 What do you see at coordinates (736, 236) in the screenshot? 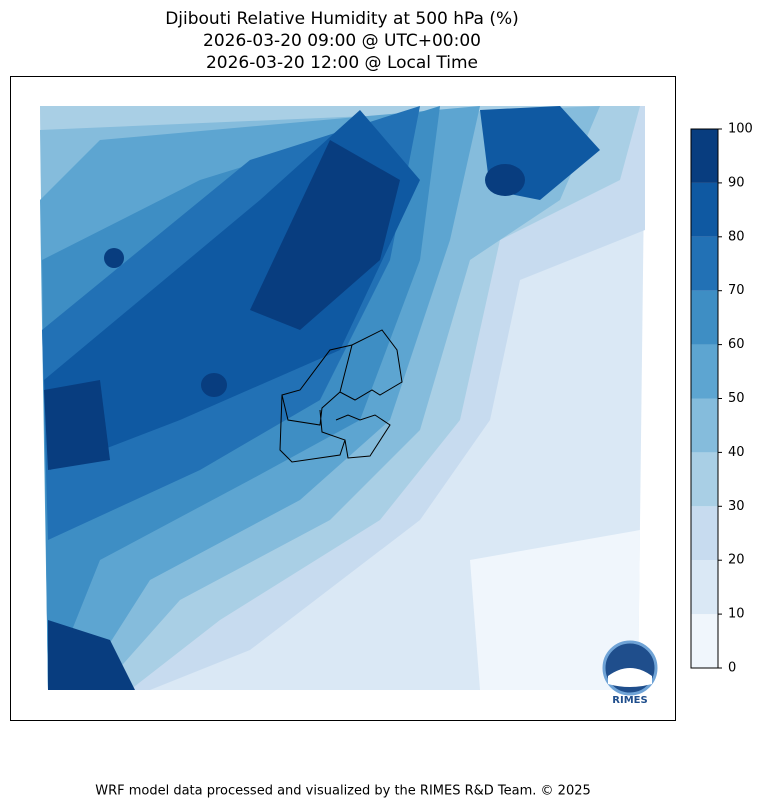
I see `colorbar-tick-label: 80` at bounding box center [736, 236].